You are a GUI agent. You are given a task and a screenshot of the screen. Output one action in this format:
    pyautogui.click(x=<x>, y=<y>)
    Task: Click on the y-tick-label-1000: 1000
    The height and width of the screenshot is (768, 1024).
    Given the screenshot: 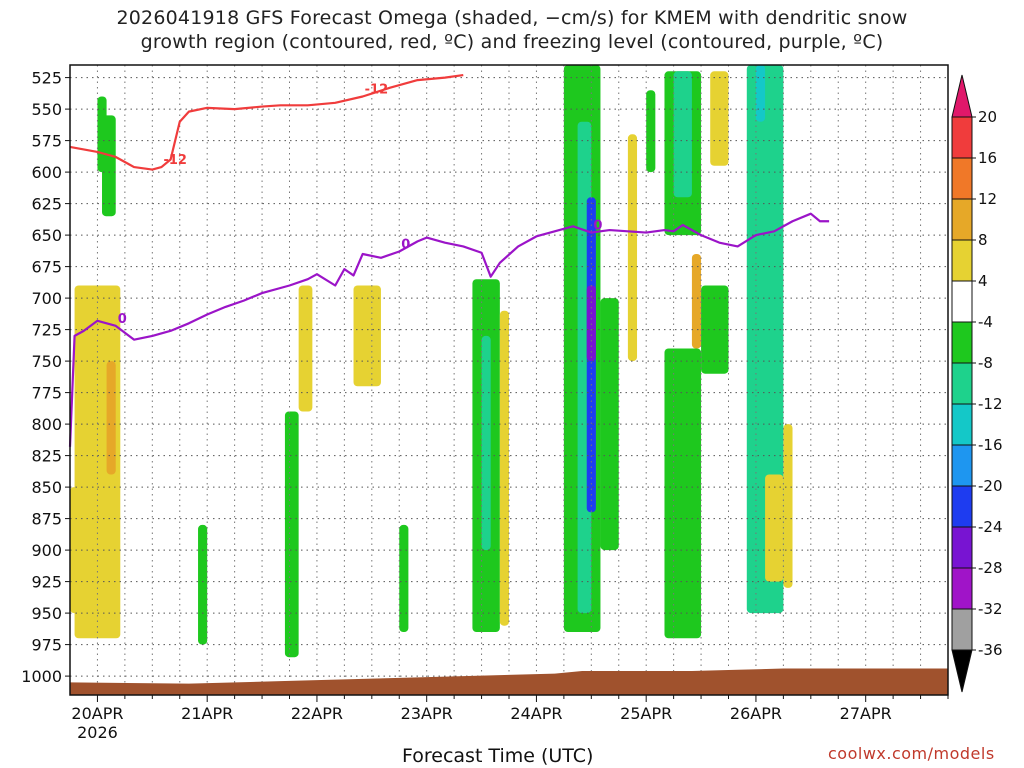 What is the action you would take?
    pyautogui.click(x=41, y=676)
    